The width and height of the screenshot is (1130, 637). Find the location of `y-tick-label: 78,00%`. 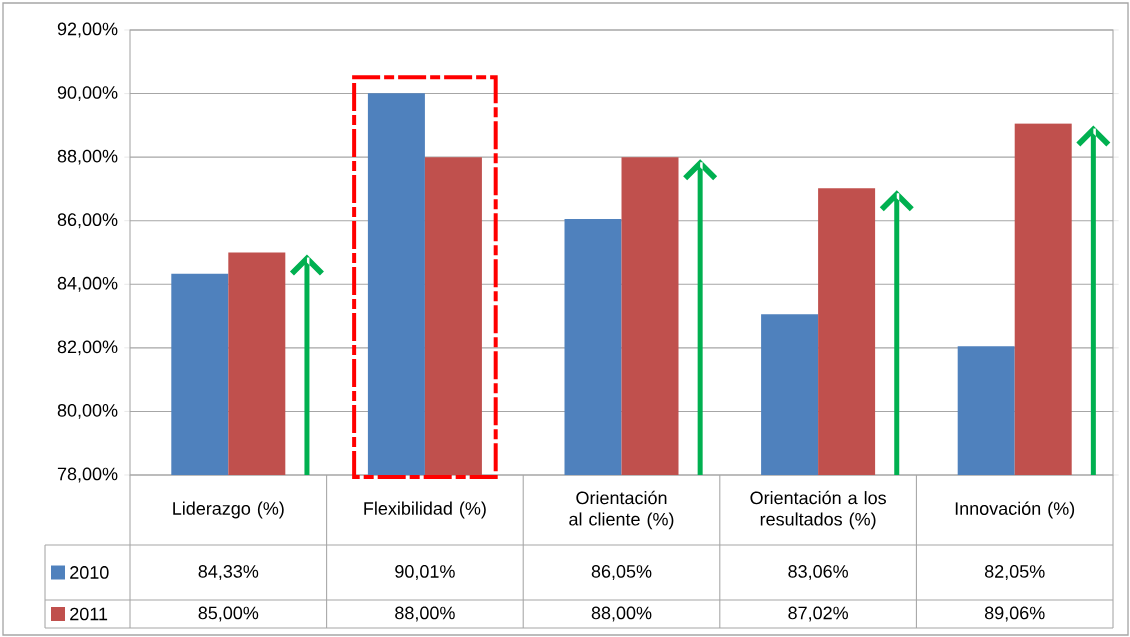

y-tick-label: 78,00% is located at coordinates (87, 475).